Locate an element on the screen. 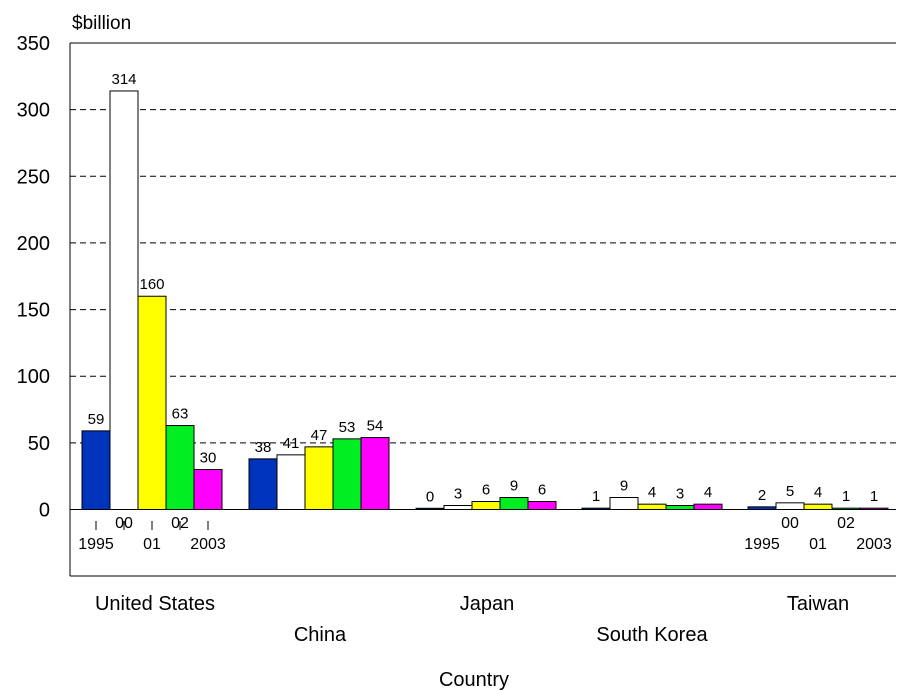  y-tick-label: 200 is located at coordinates (33, 244).